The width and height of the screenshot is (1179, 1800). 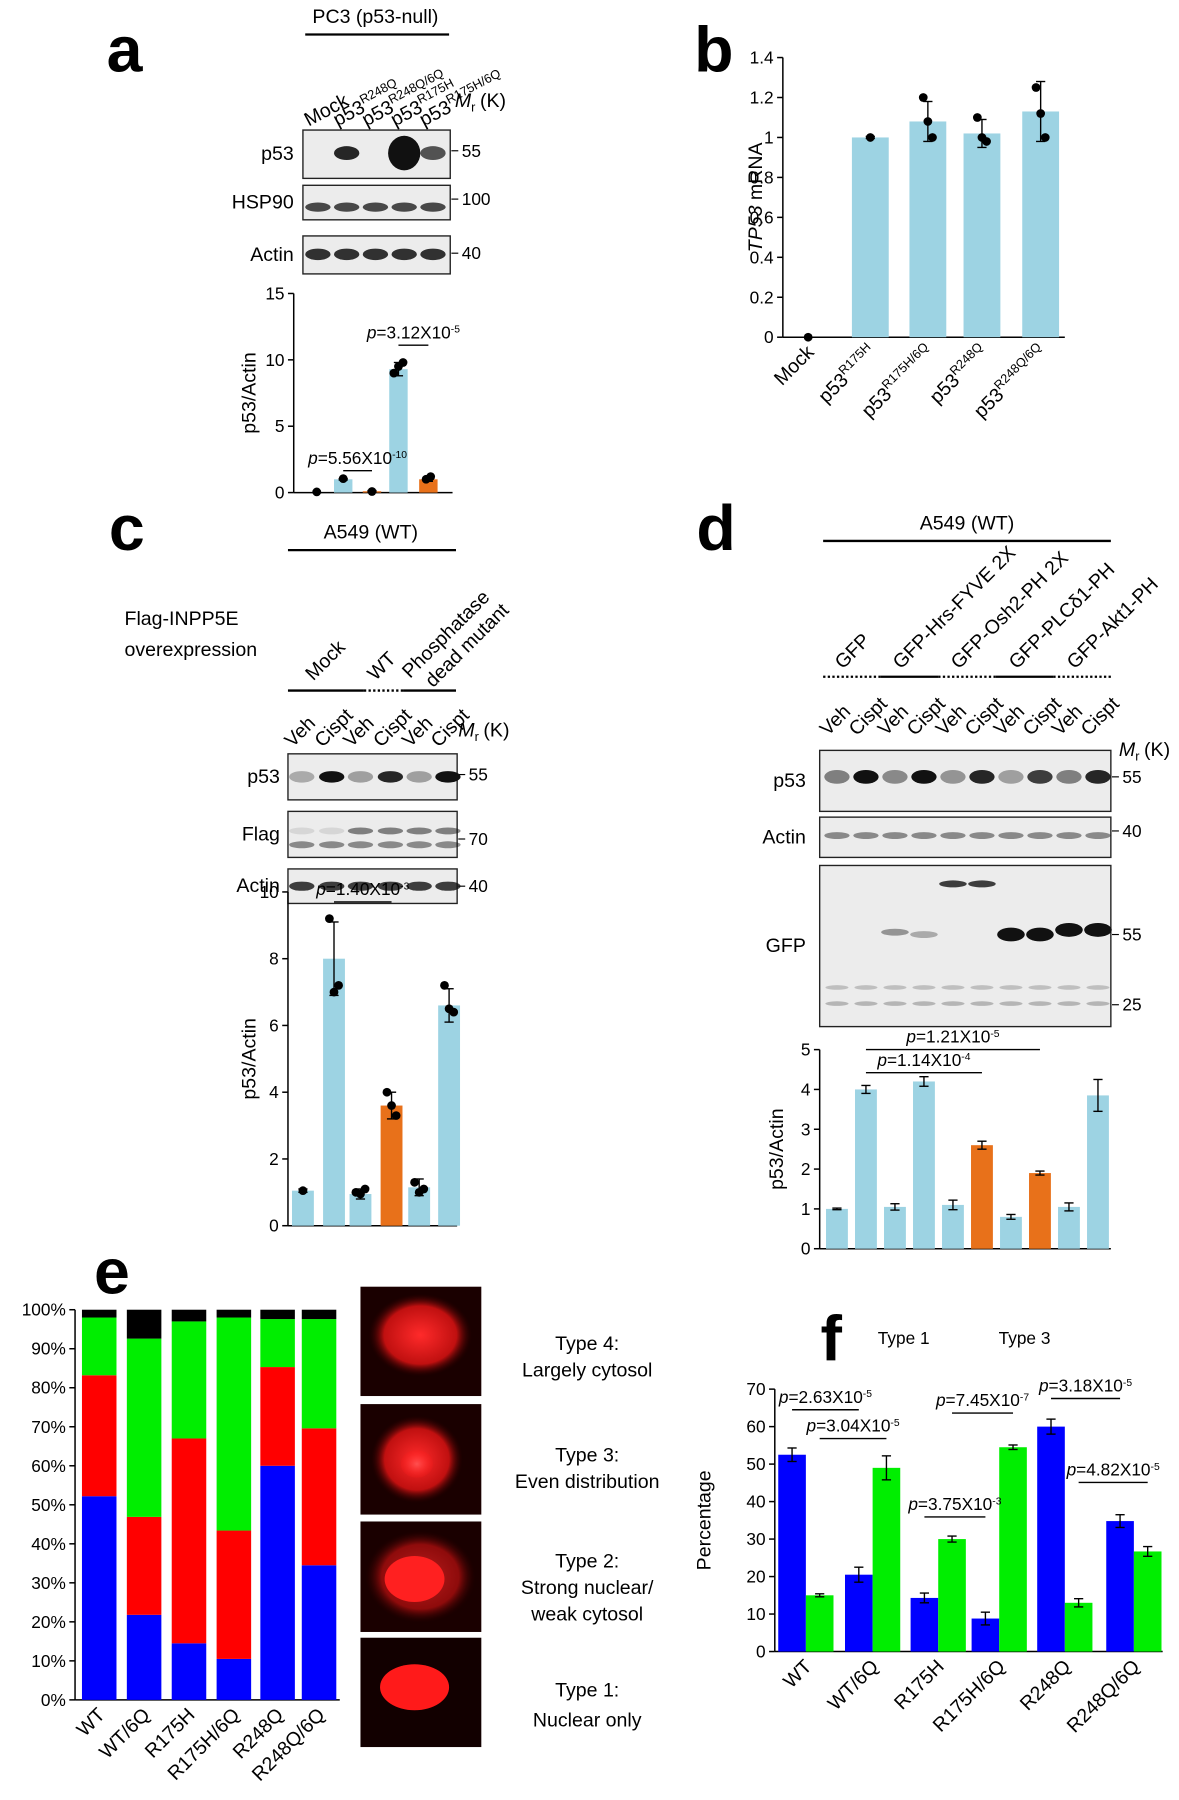 What do you see at coordinates (1086, 1386) in the screenshot?
I see `p-value-text-rest: =3.18X10` at bounding box center [1086, 1386].